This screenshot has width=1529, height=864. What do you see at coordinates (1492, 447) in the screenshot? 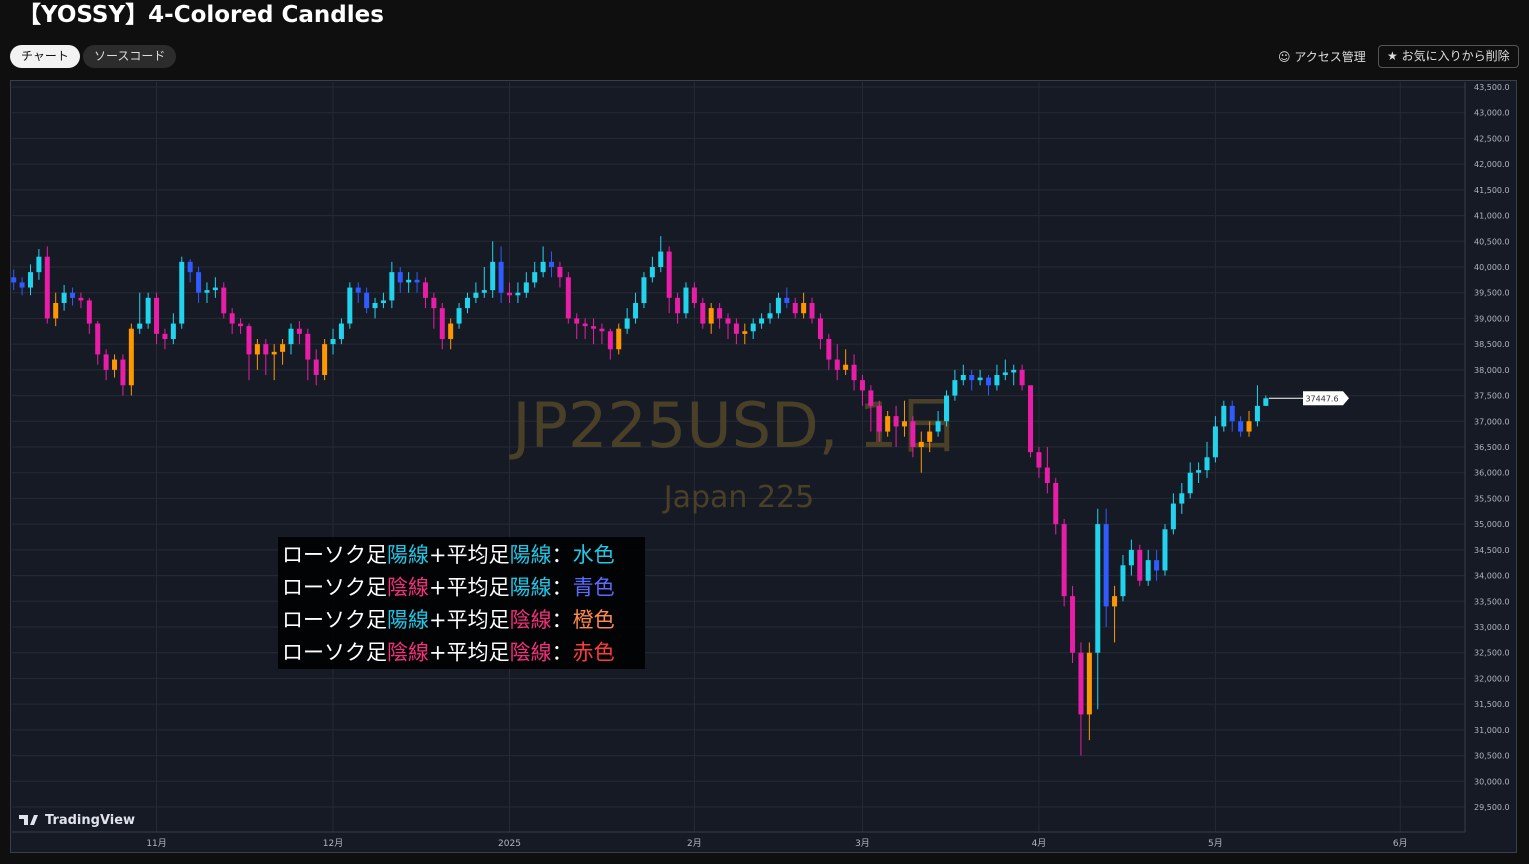
I see `y-tick-label: 36,500.0` at bounding box center [1492, 447].